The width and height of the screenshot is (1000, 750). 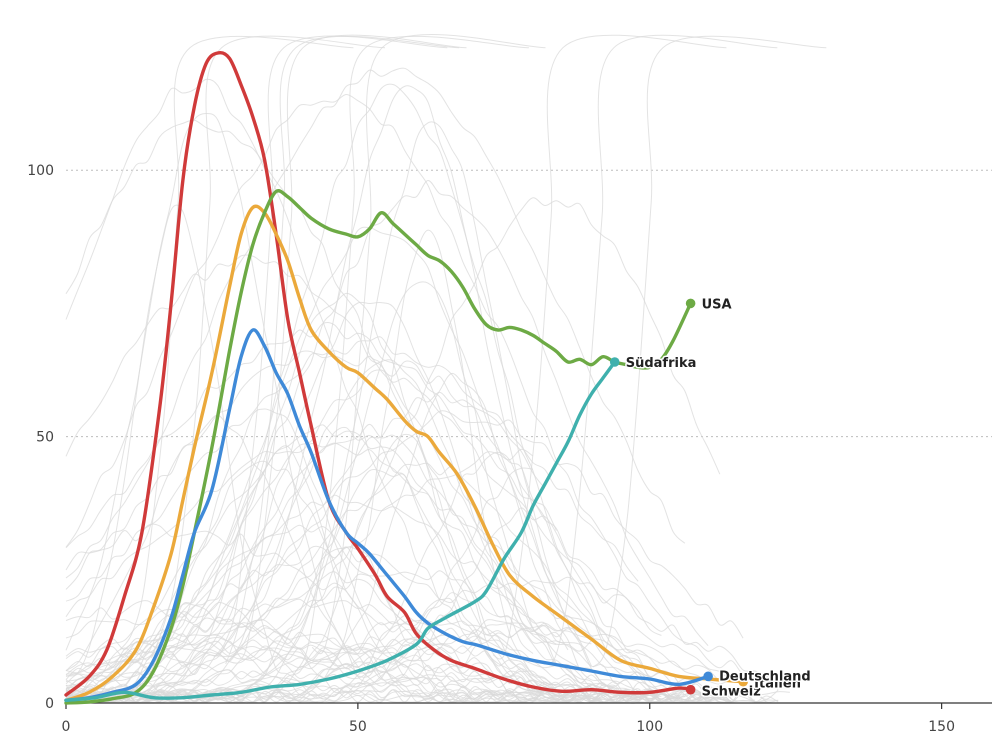 I want to click on series-end-marker-suedafrika, so click(x=614, y=362).